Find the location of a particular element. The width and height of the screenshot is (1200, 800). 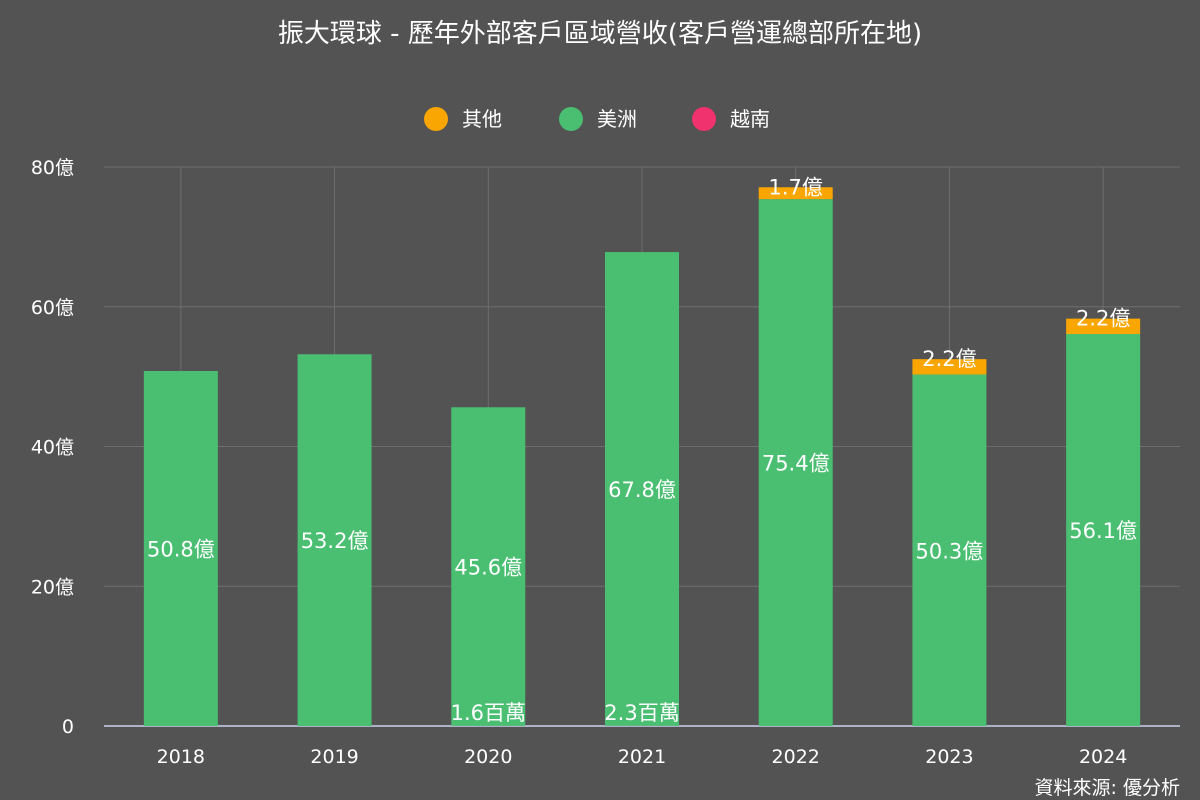

data-label: 1.7億 is located at coordinates (796, 187).